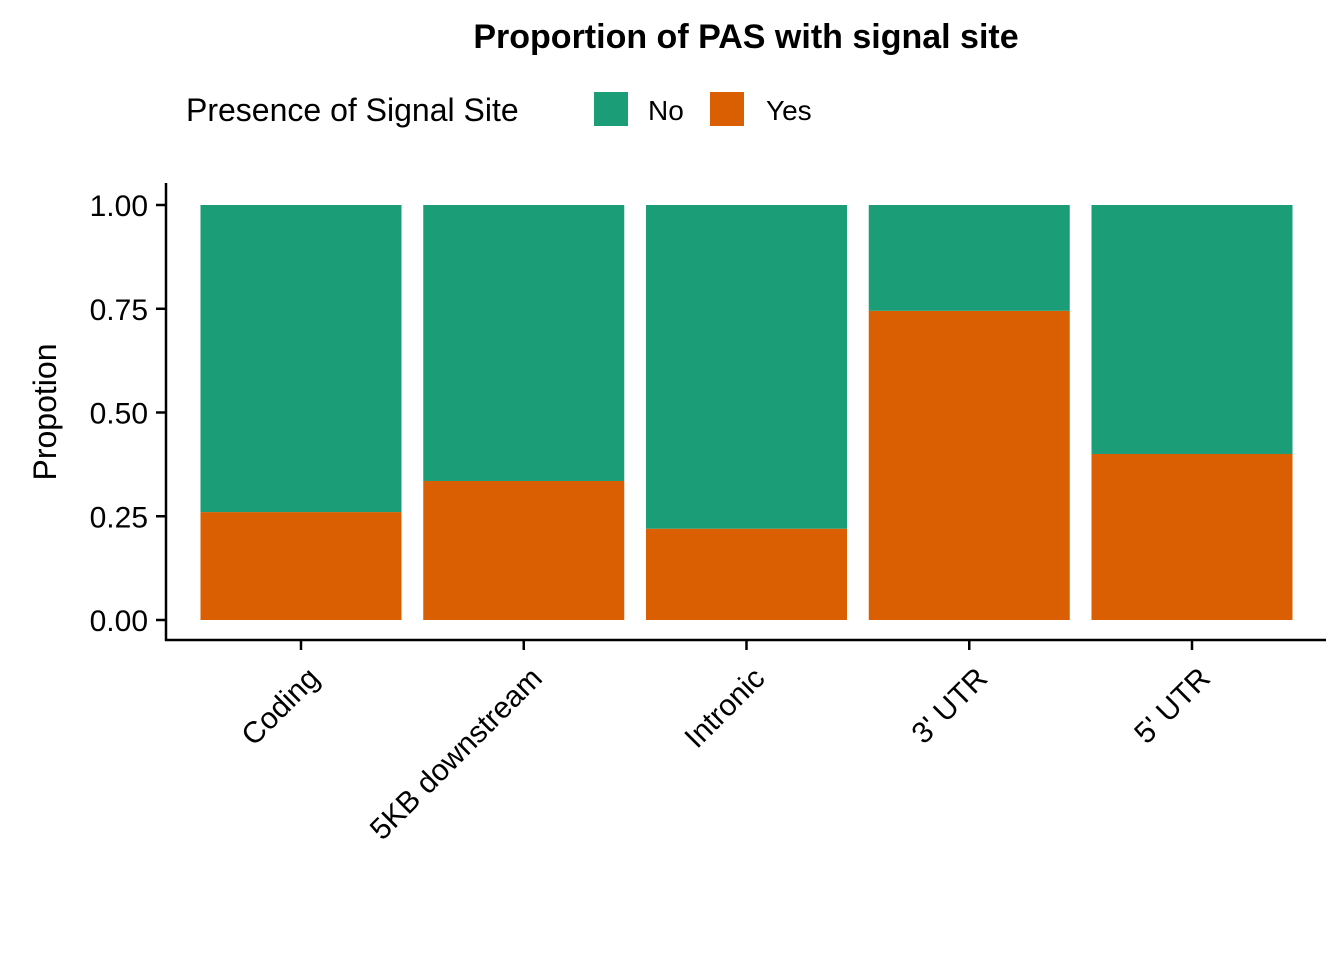 Image resolution: width=1344 pixels, height=960 pixels. I want to click on x-tick-label-3: 3' UTR, so click(950, 706).